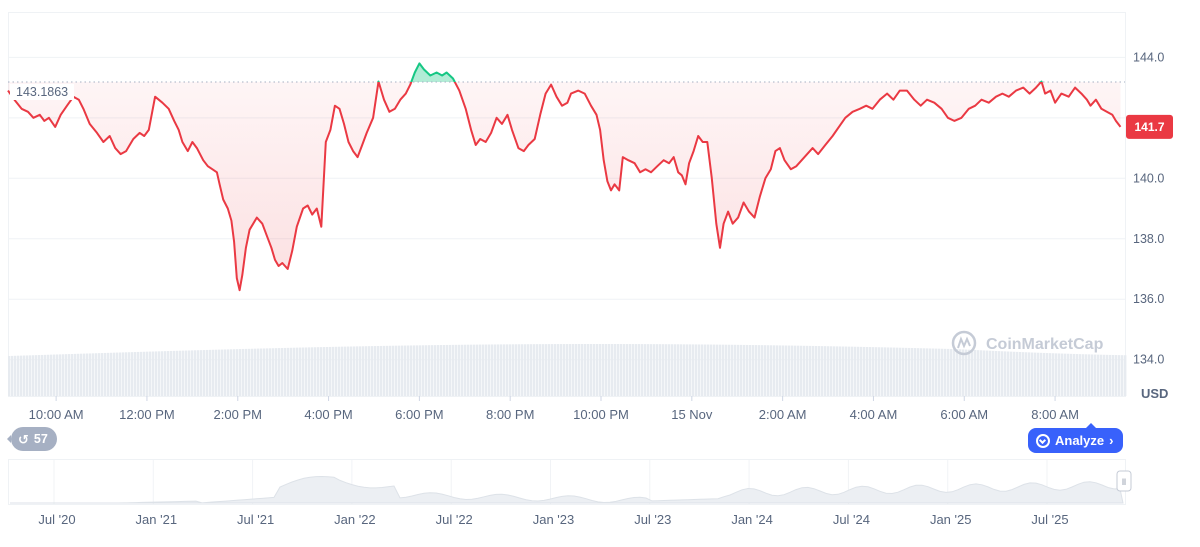  What do you see at coordinates (710, 72) in the screenshot?
I see `area-fill-above` at bounding box center [710, 72].